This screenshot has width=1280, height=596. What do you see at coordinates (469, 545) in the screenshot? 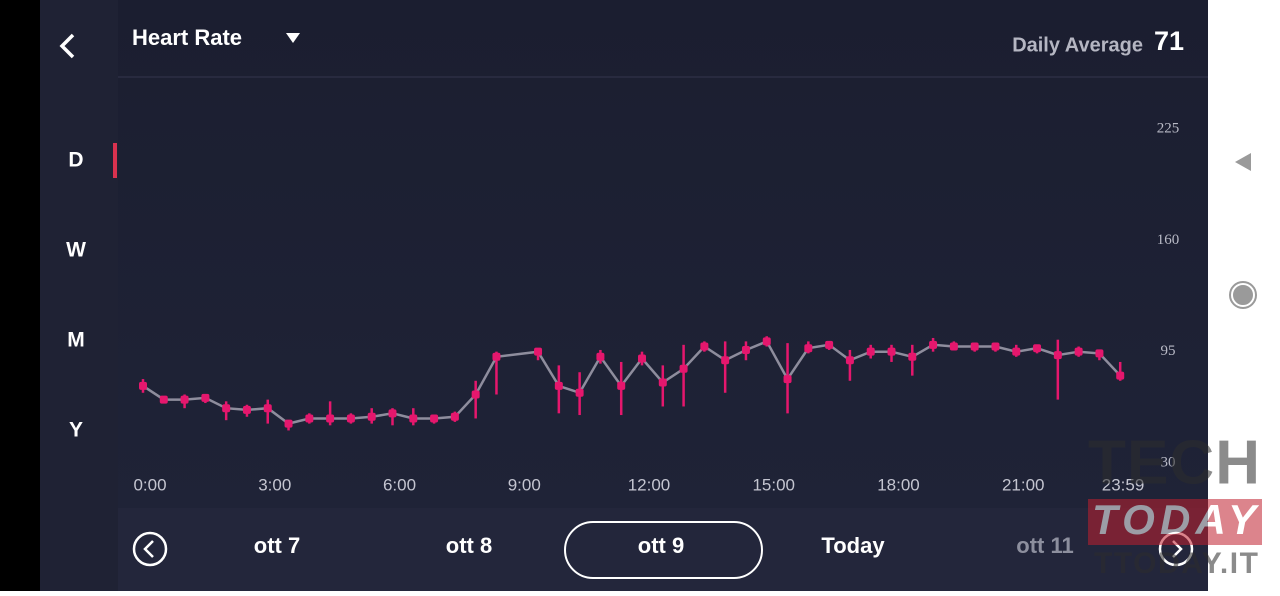
I see `date-tab: ott 8` at bounding box center [469, 545].